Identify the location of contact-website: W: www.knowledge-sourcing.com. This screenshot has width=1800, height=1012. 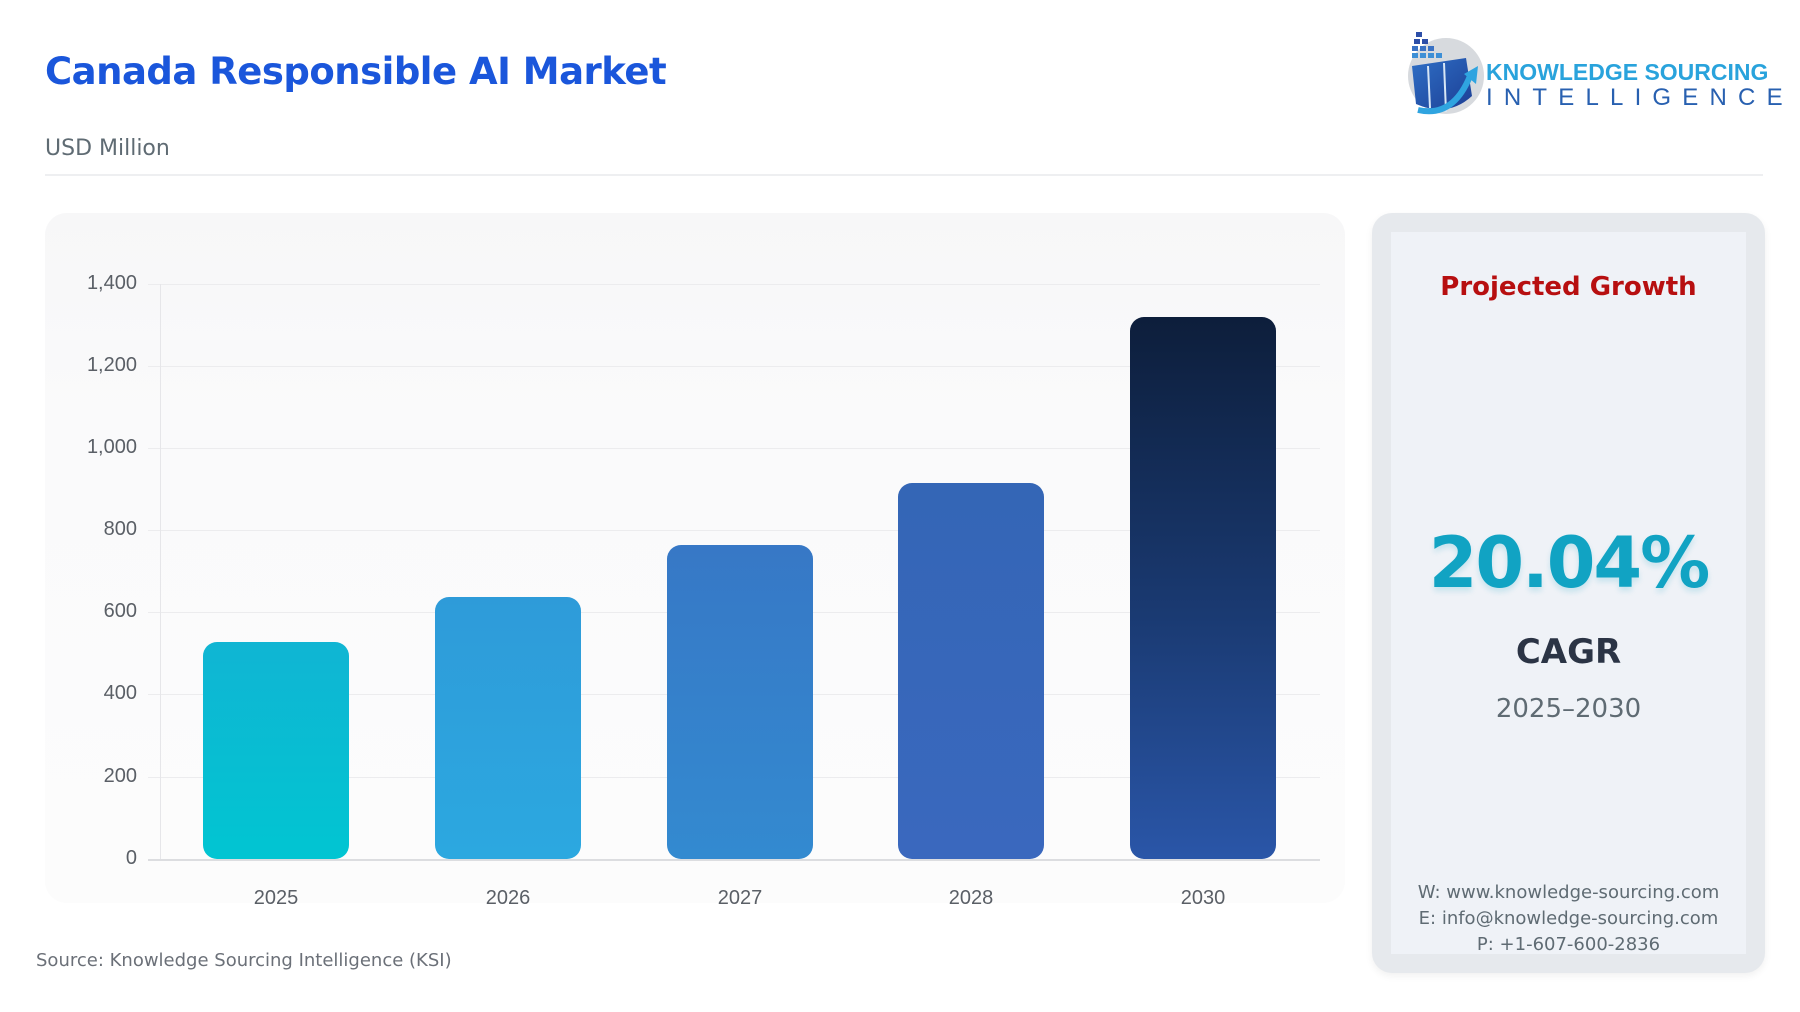
(1568, 892).